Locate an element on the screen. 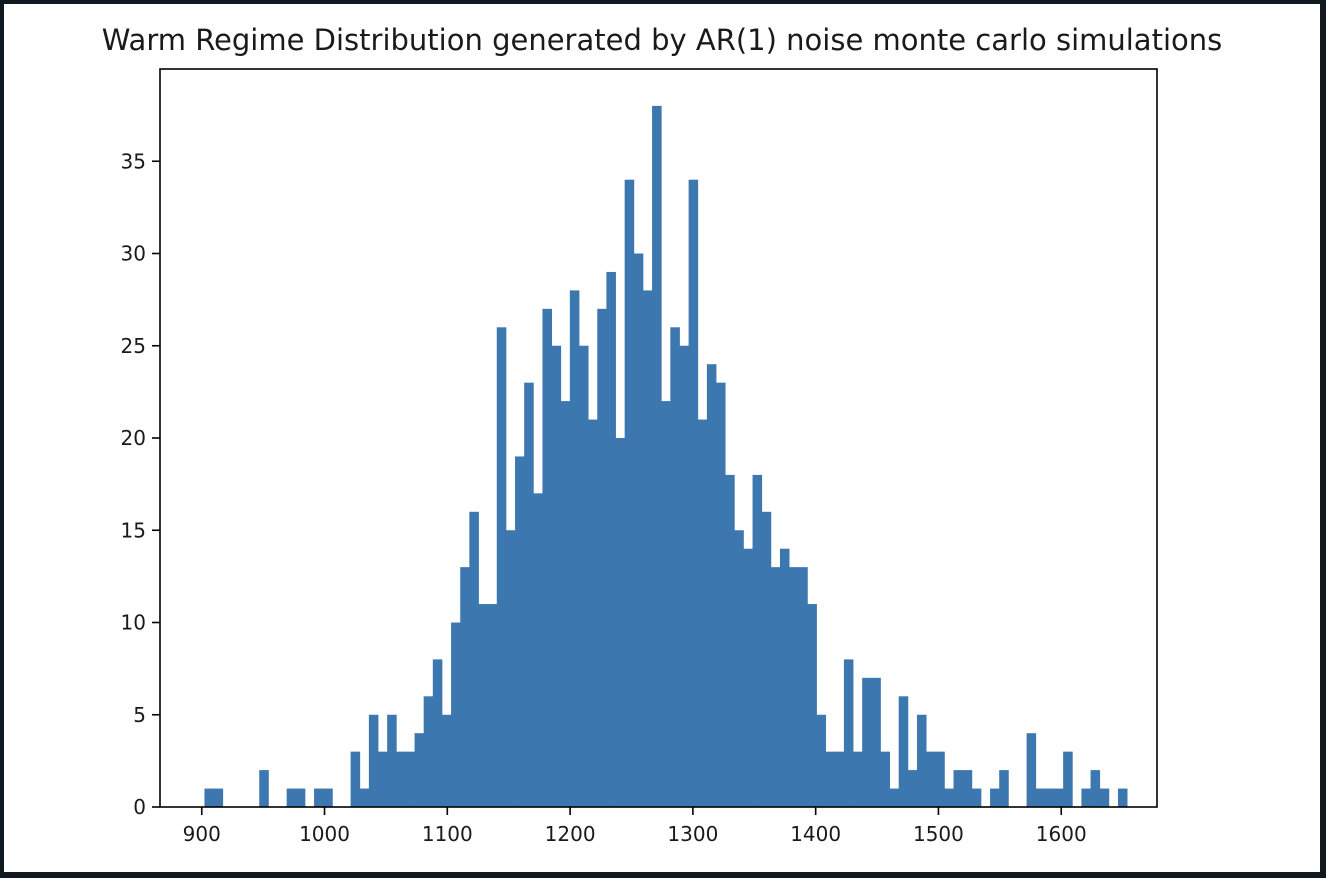  x-tick-label: 1400 is located at coordinates (815, 834).